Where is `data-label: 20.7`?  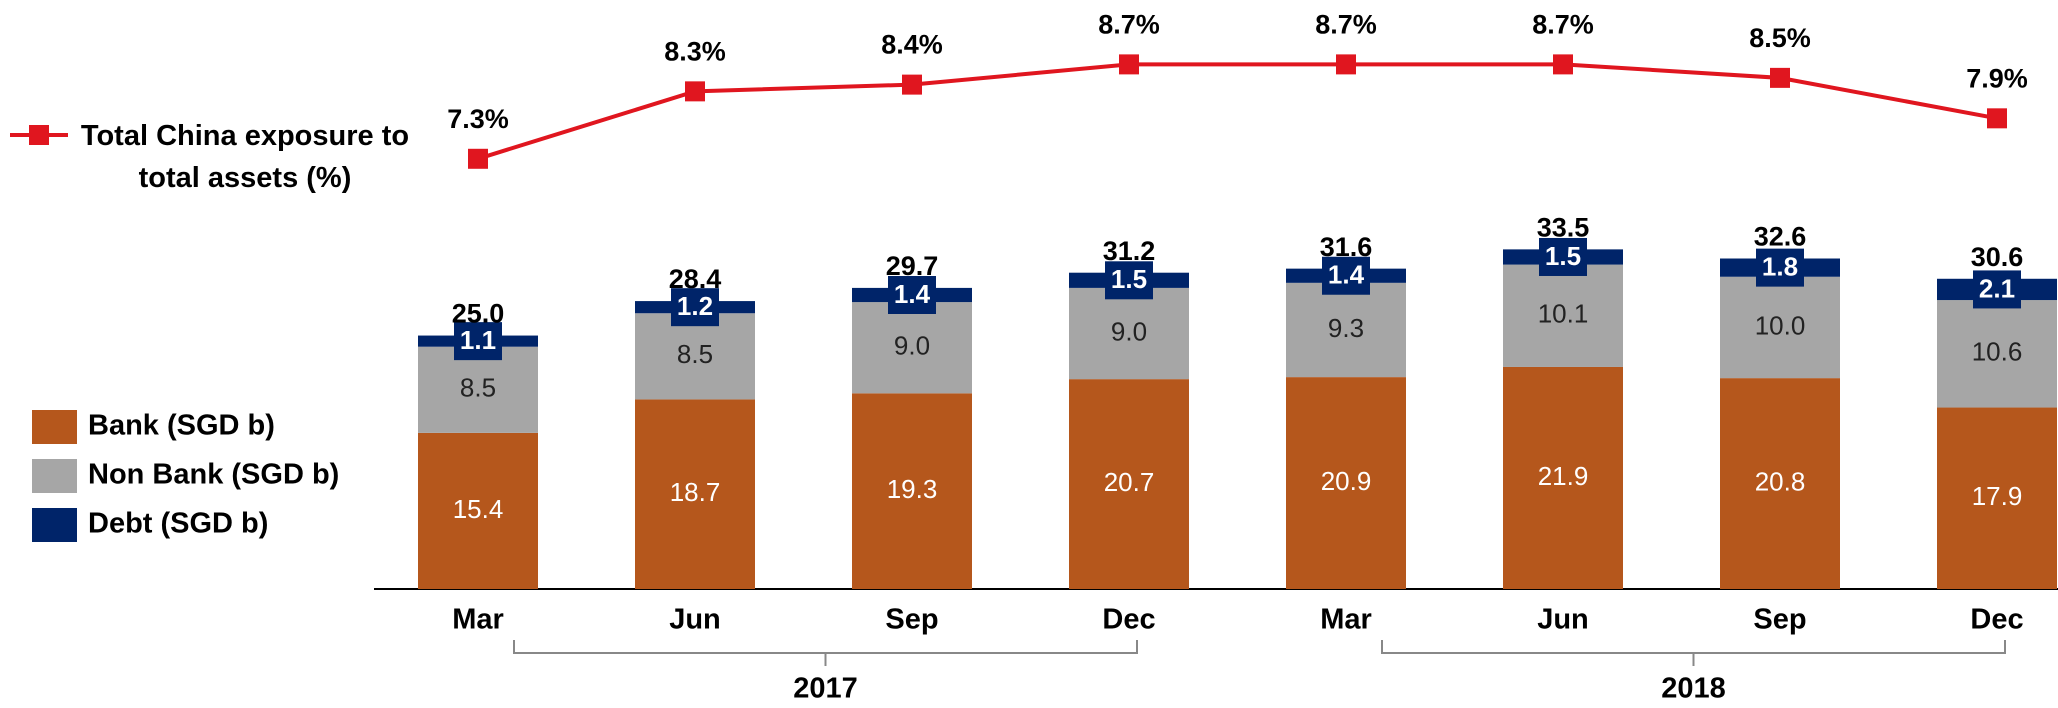 data-label: 20.7 is located at coordinates (1129, 482).